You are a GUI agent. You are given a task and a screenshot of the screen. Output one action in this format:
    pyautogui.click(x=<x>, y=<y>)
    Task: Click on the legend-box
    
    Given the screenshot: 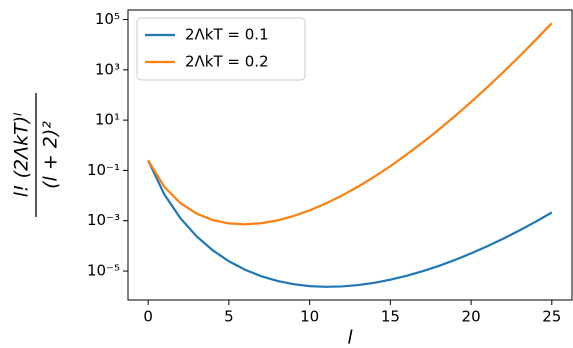 What is the action you would take?
    pyautogui.click(x=221, y=49)
    